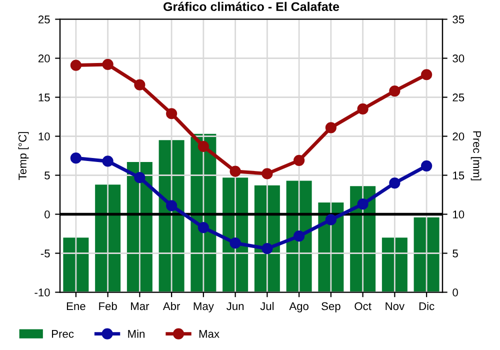 Image resolution: width=500 pixels, height=350 pixels. Describe the element at coordinates (47, 214) in the screenshot. I see `y-tick-label: 0` at that location.